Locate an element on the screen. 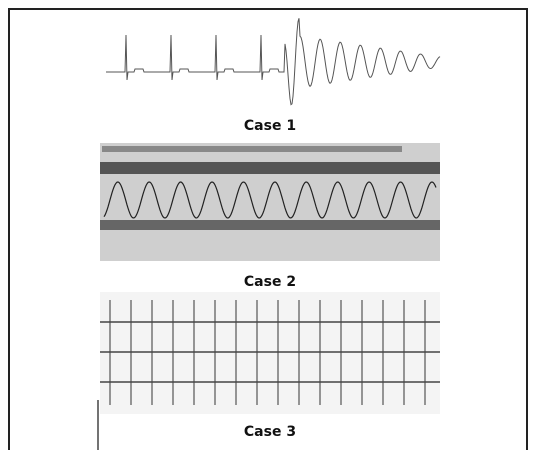 The image size is (536, 450). caption: Case 3 is located at coordinates (270, 432).